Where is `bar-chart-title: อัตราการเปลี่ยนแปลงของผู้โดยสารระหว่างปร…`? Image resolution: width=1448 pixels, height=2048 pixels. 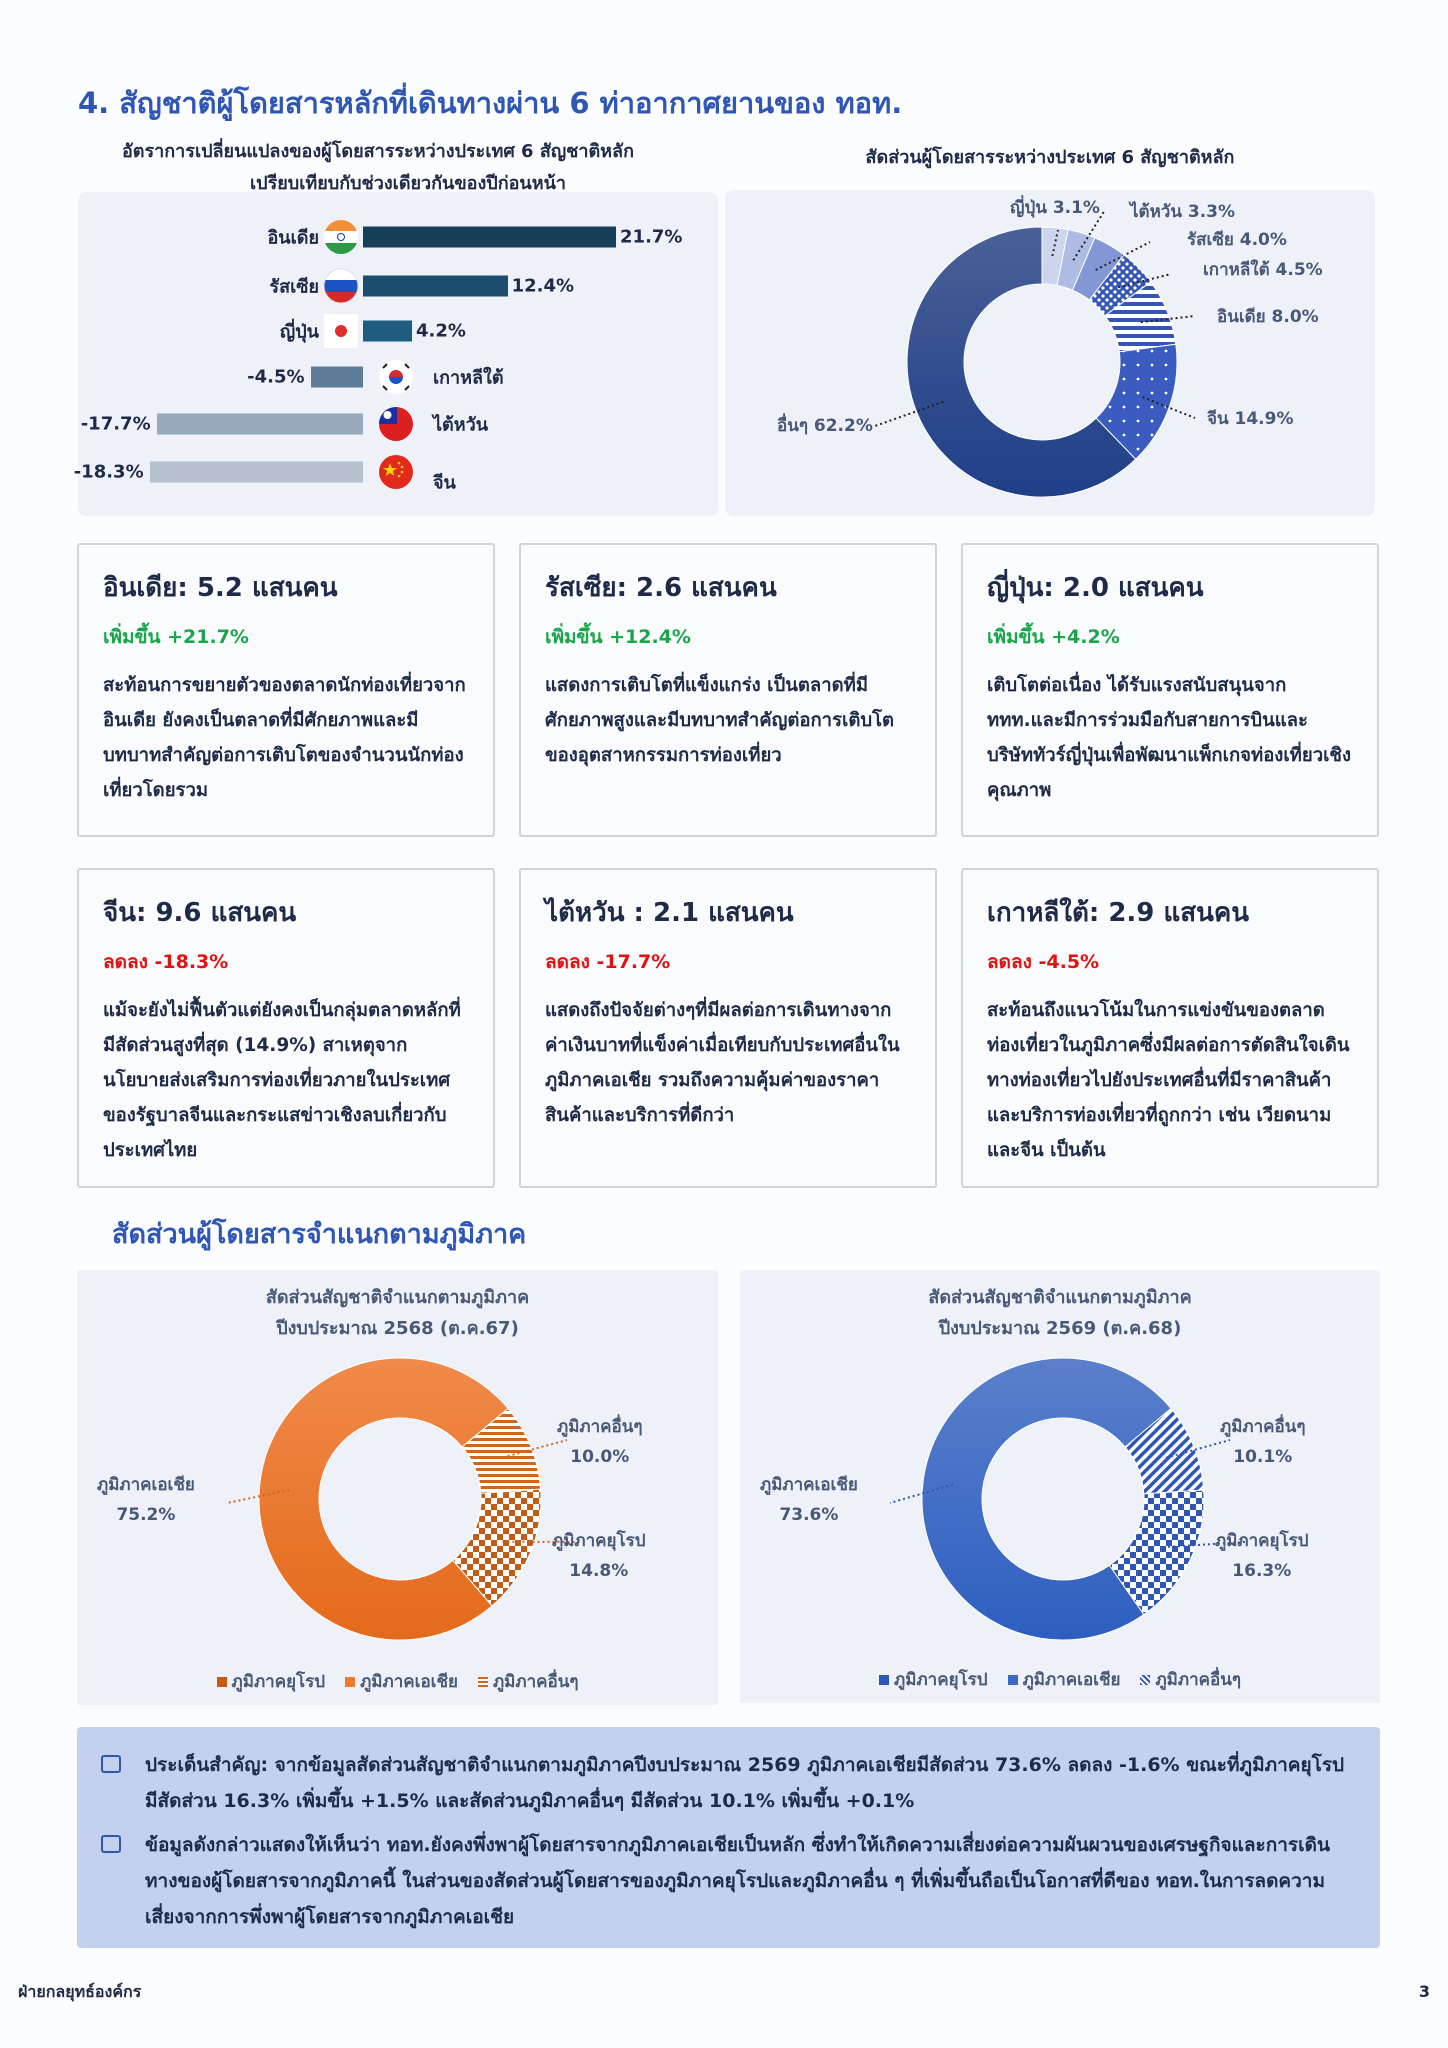
bar-chart-title: อัตราการเปลี่ยนแปลงของผู้โดยสารระหว่างปร… is located at coordinates (378, 168).